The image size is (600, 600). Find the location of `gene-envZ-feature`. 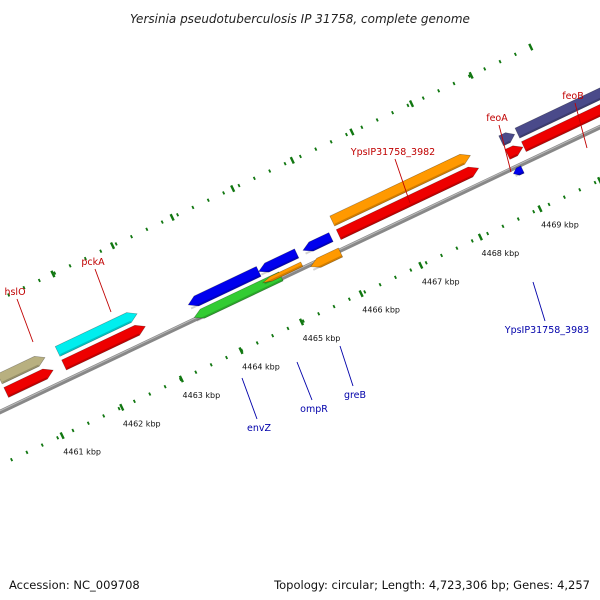

gene-envZ-feature is located at coordinates (224, 288).